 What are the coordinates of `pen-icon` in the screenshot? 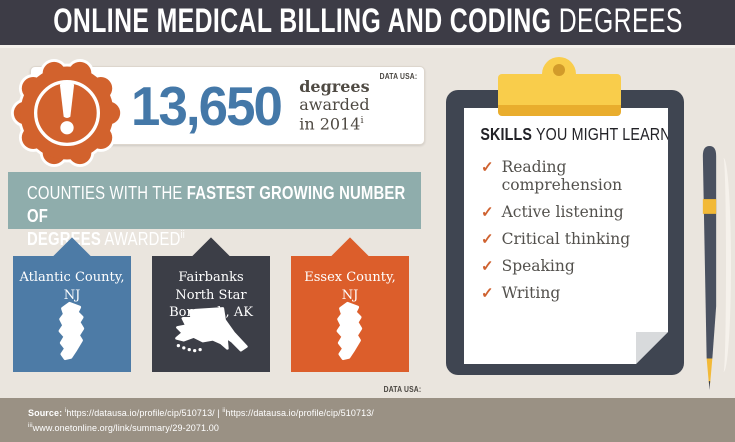 It's located at (709, 267).